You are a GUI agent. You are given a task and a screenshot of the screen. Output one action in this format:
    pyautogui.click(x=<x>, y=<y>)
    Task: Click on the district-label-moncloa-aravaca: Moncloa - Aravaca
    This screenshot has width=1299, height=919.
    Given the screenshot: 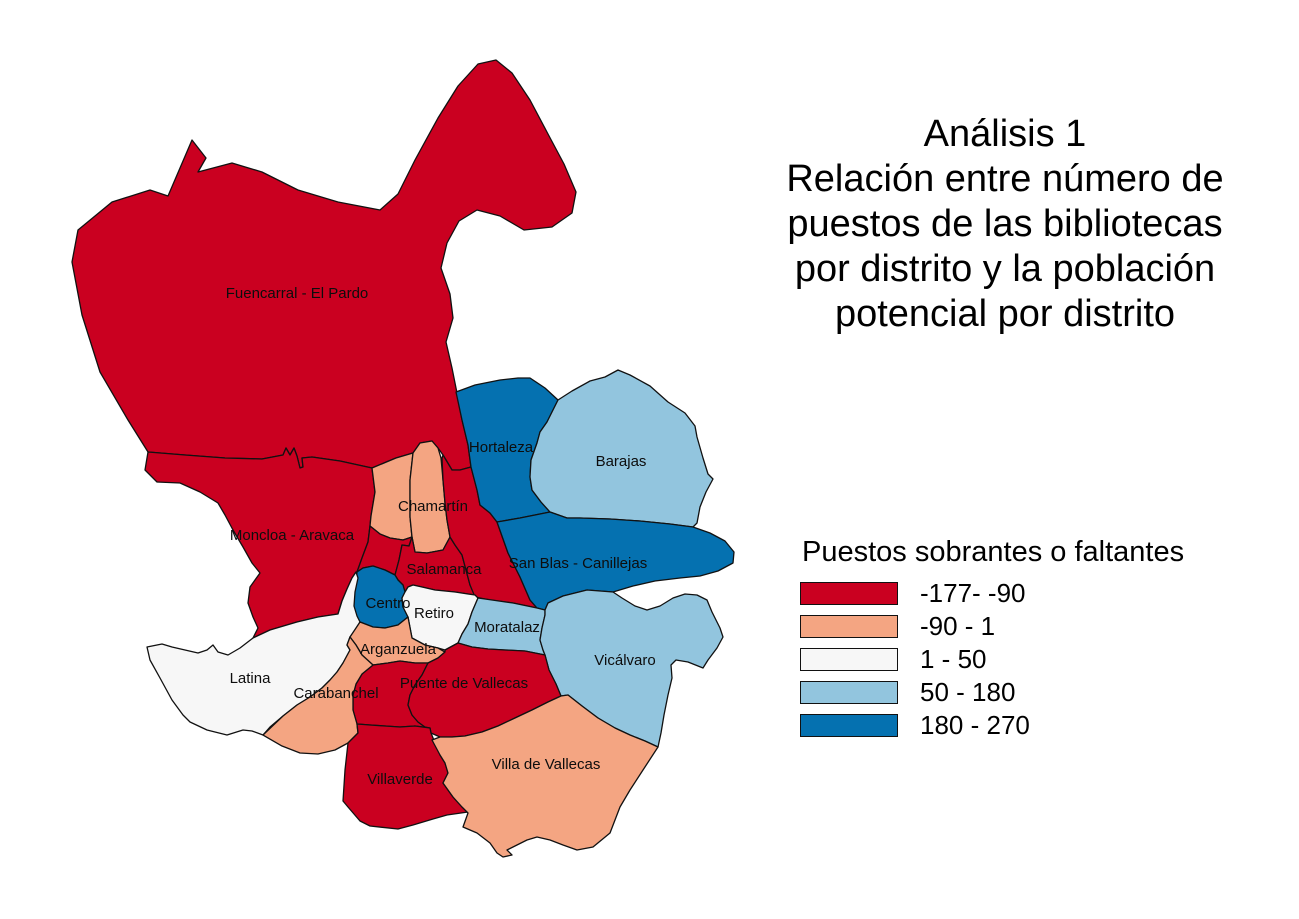 What is the action you would take?
    pyautogui.click(x=292, y=535)
    